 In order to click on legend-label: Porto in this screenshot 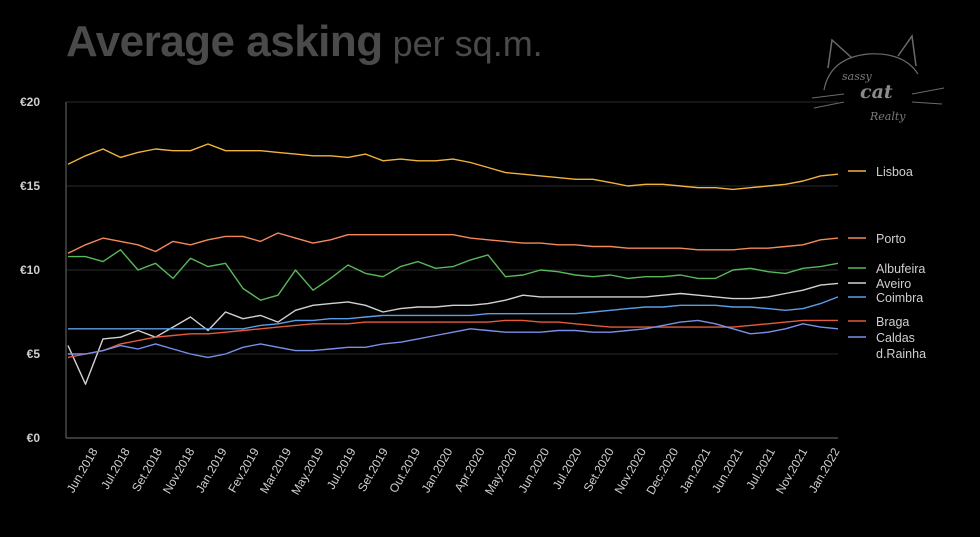, I will do `click(891, 239)`.